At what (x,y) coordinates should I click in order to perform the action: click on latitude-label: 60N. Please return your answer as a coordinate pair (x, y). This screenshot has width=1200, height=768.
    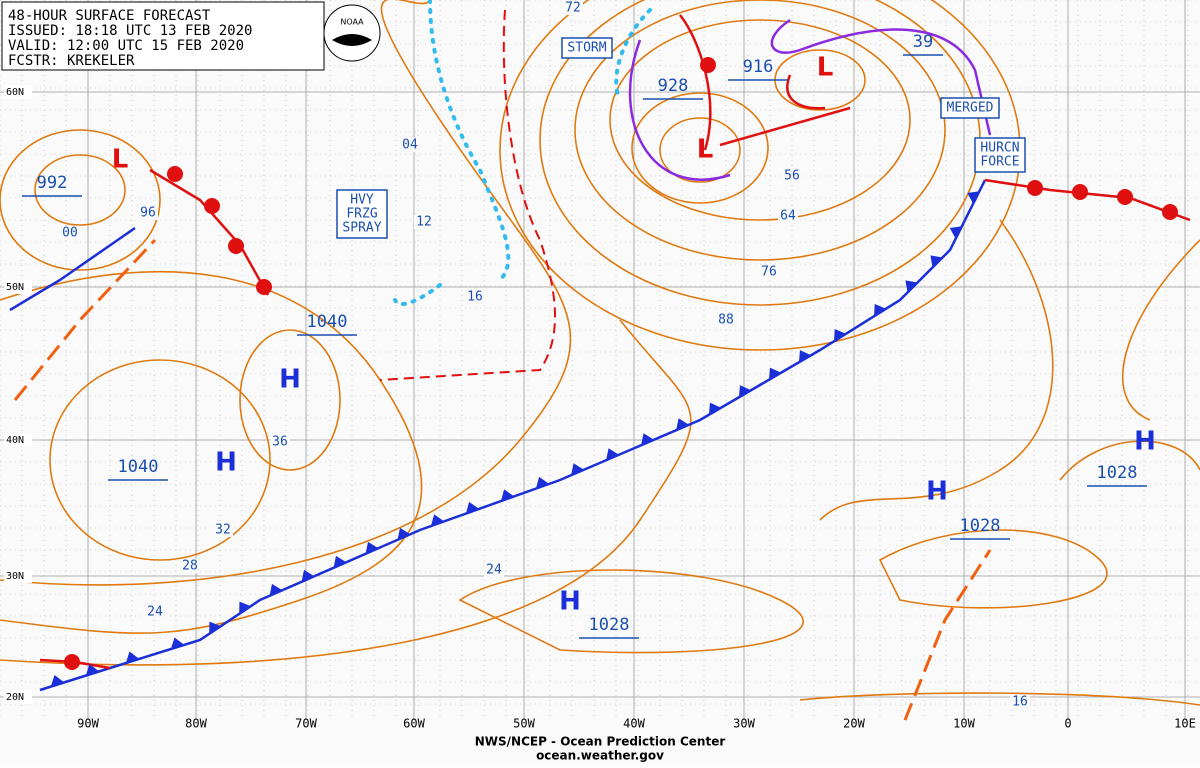
    Looking at the image, I should click on (15, 92).